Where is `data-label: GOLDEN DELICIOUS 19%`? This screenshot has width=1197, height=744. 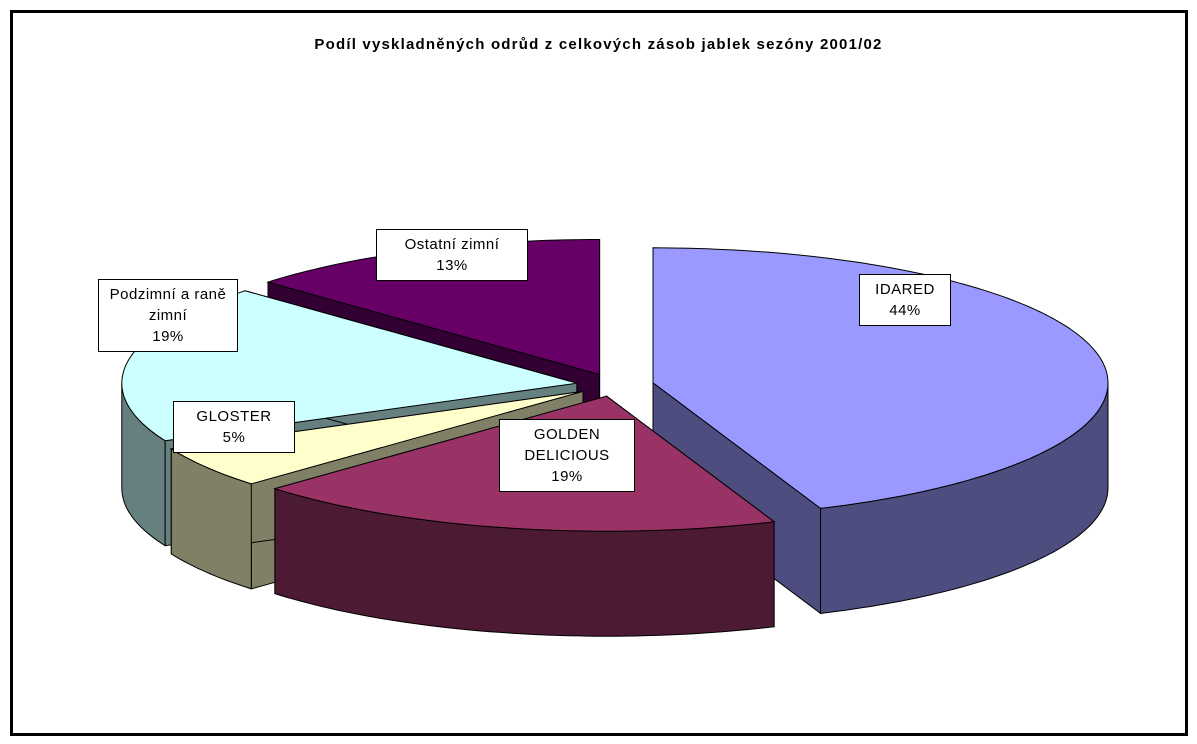 data-label: GOLDEN DELICIOUS 19% is located at coordinates (567, 455).